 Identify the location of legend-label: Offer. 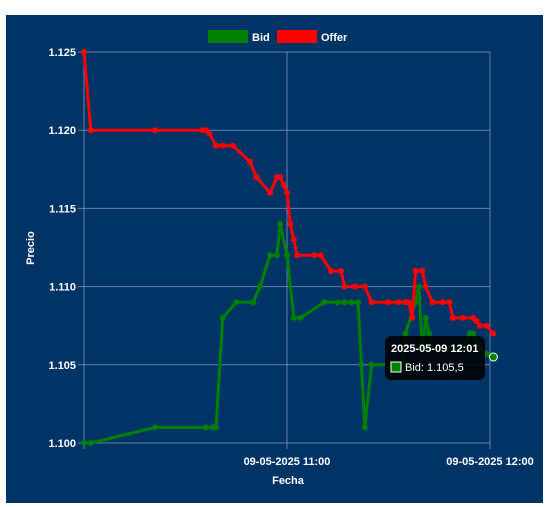
(334, 38).